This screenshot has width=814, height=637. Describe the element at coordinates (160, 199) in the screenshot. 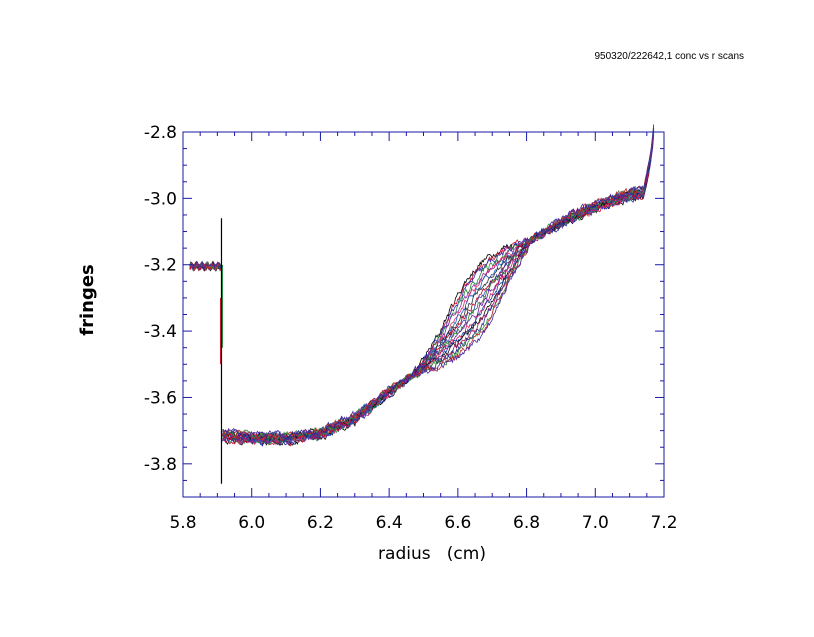

I see `y-tick-label: -3.0` at that location.